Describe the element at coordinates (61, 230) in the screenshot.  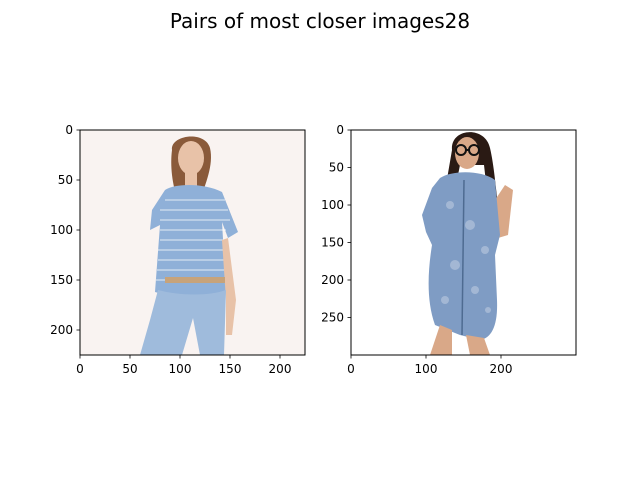
I see `left-y-tick-label: 100` at that location.